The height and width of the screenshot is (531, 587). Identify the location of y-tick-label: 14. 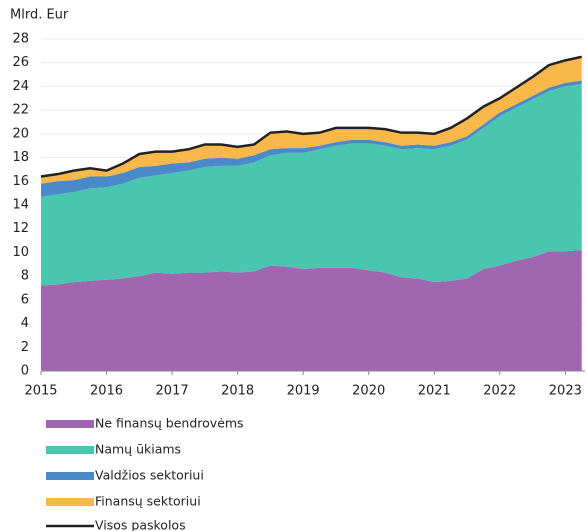
(20, 205).